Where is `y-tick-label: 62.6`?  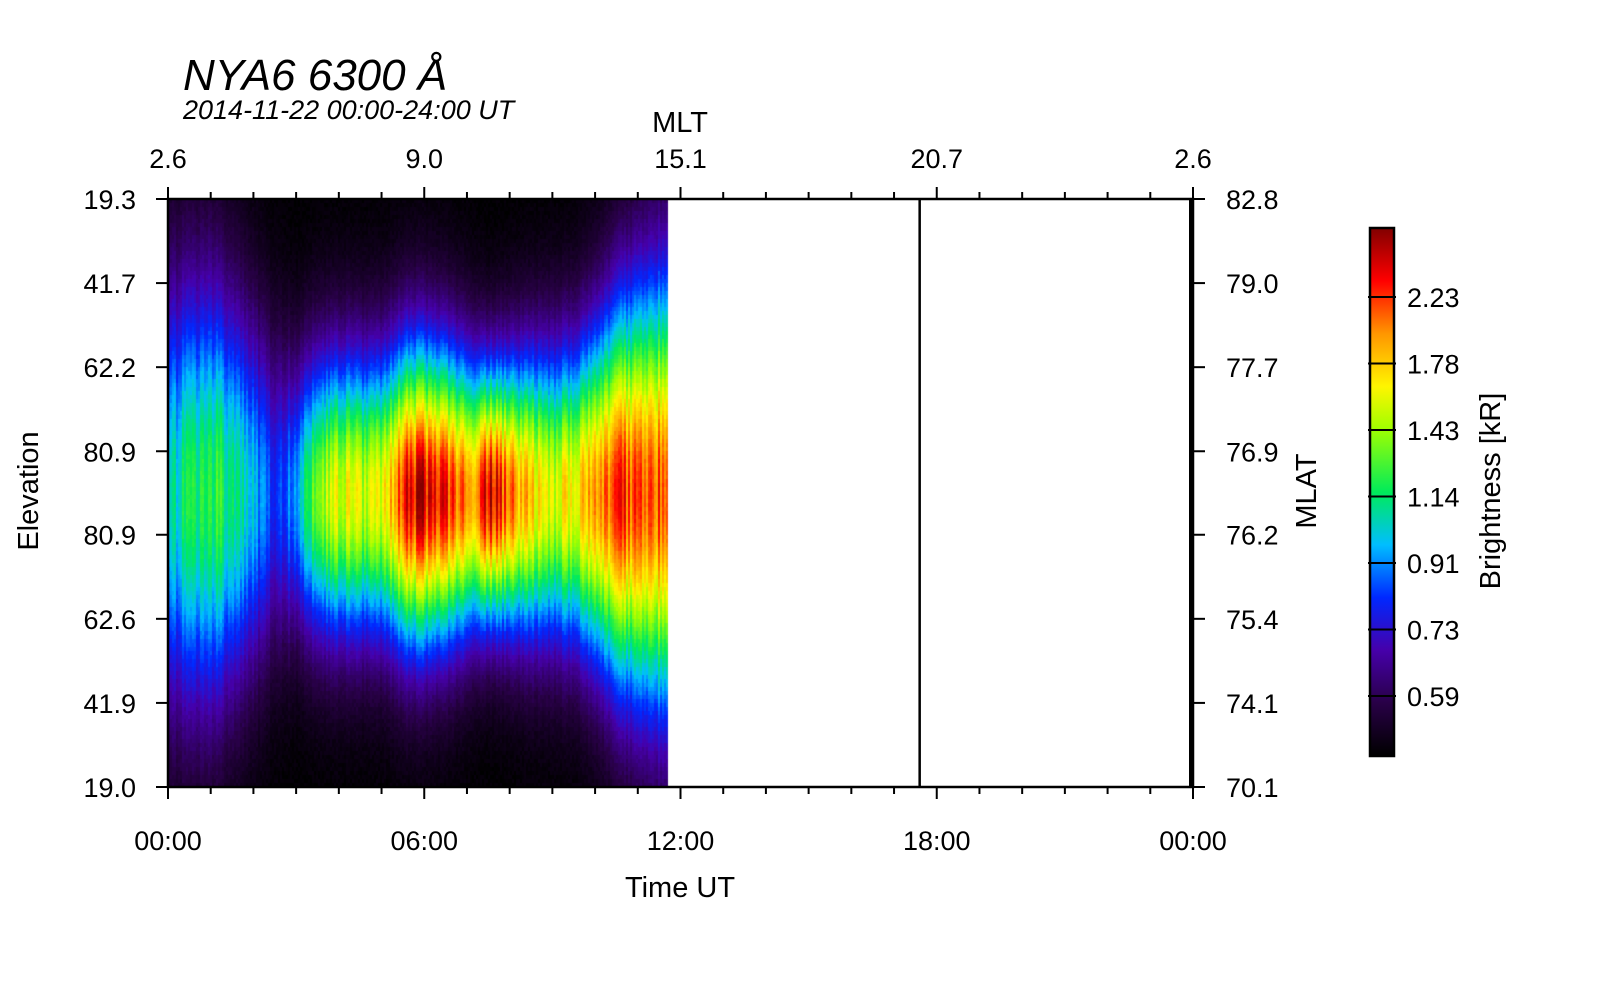 y-tick-label: 62.6 is located at coordinates (109, 620).